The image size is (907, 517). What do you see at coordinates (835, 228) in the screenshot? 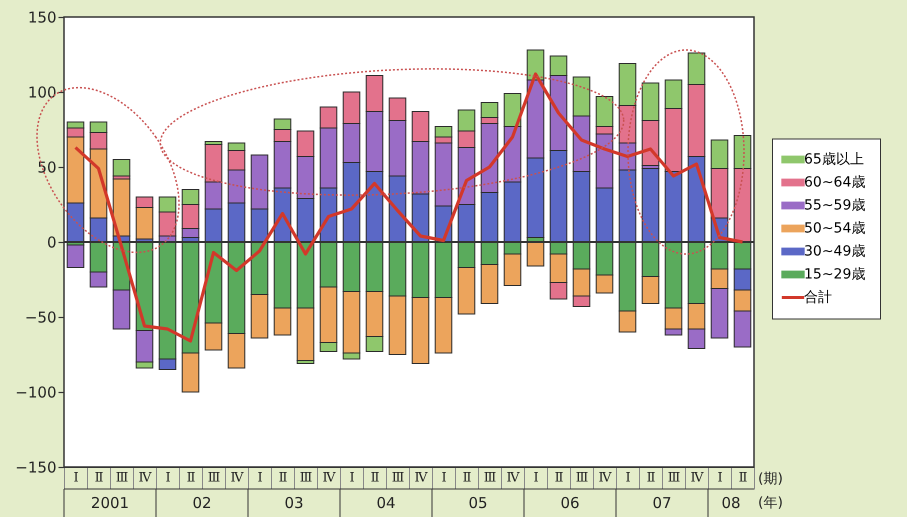
I see `legend-label: 50~54歳` at bounding box center [835, 228].